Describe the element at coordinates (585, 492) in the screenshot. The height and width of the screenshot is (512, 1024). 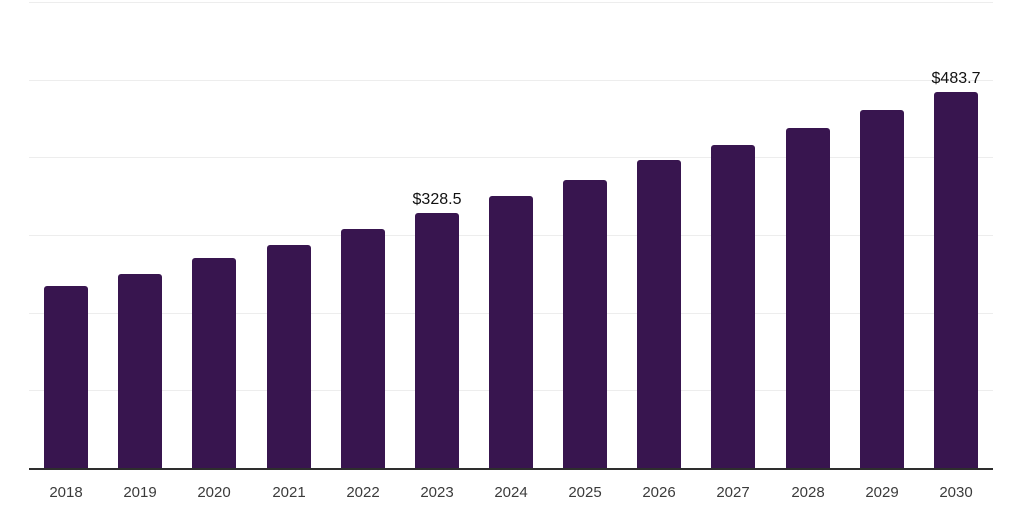
I see `x-tick-label-2025: 2025` at that location.